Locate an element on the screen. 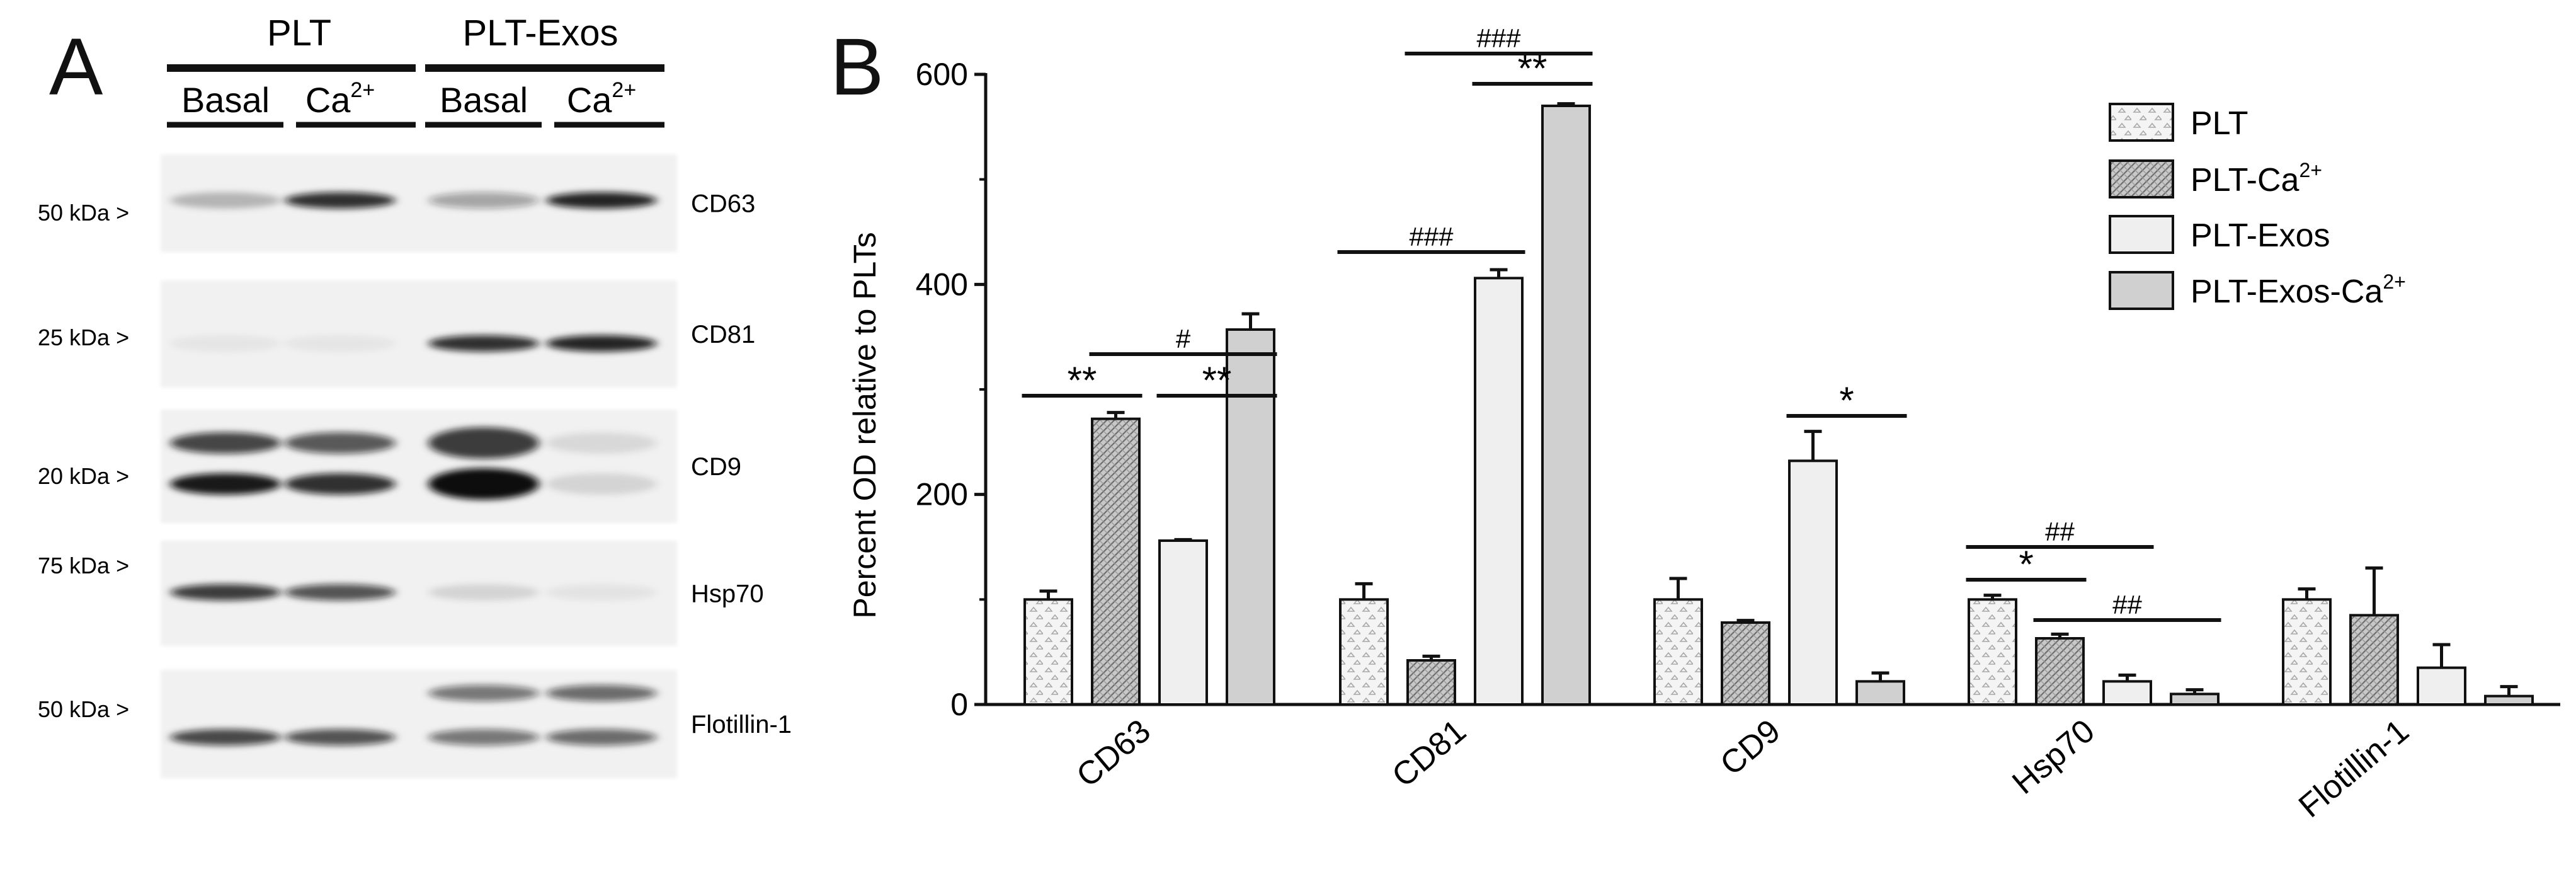 The image size is (2576, 874). group-label-plt: PLT is located at coordinates (299, 33).